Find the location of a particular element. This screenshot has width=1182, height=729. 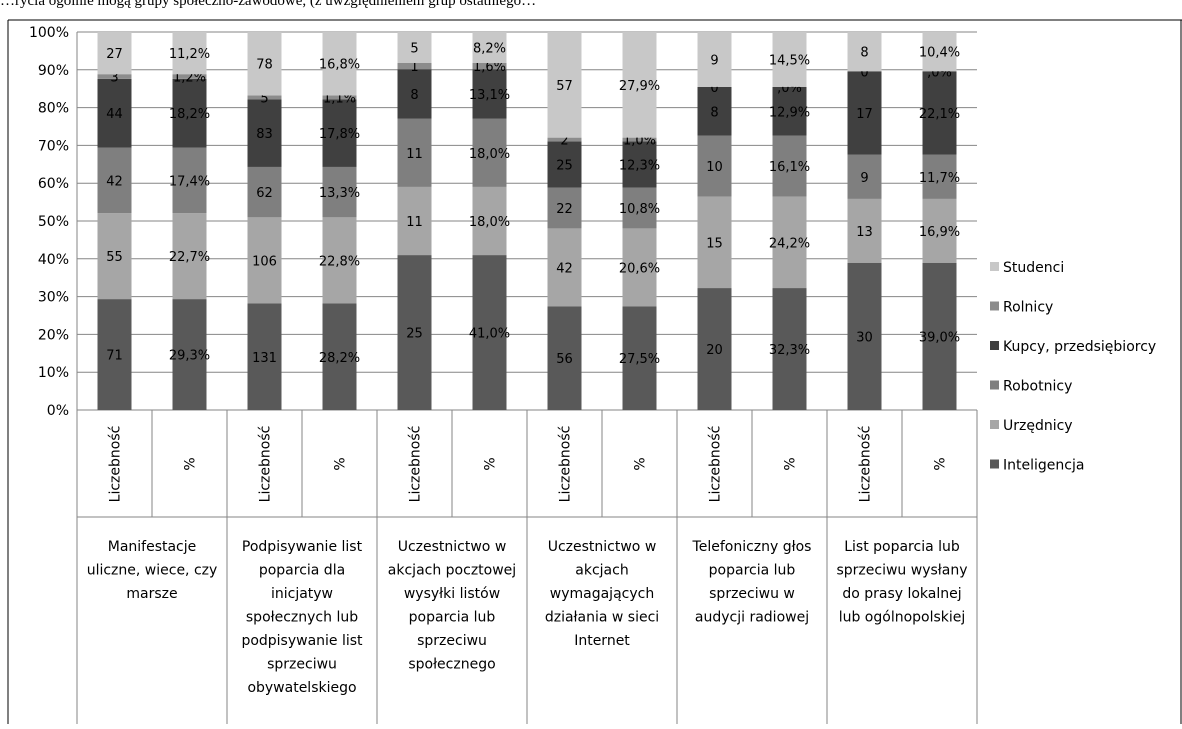

data-label: 42 is located at coordinates (564, 268).